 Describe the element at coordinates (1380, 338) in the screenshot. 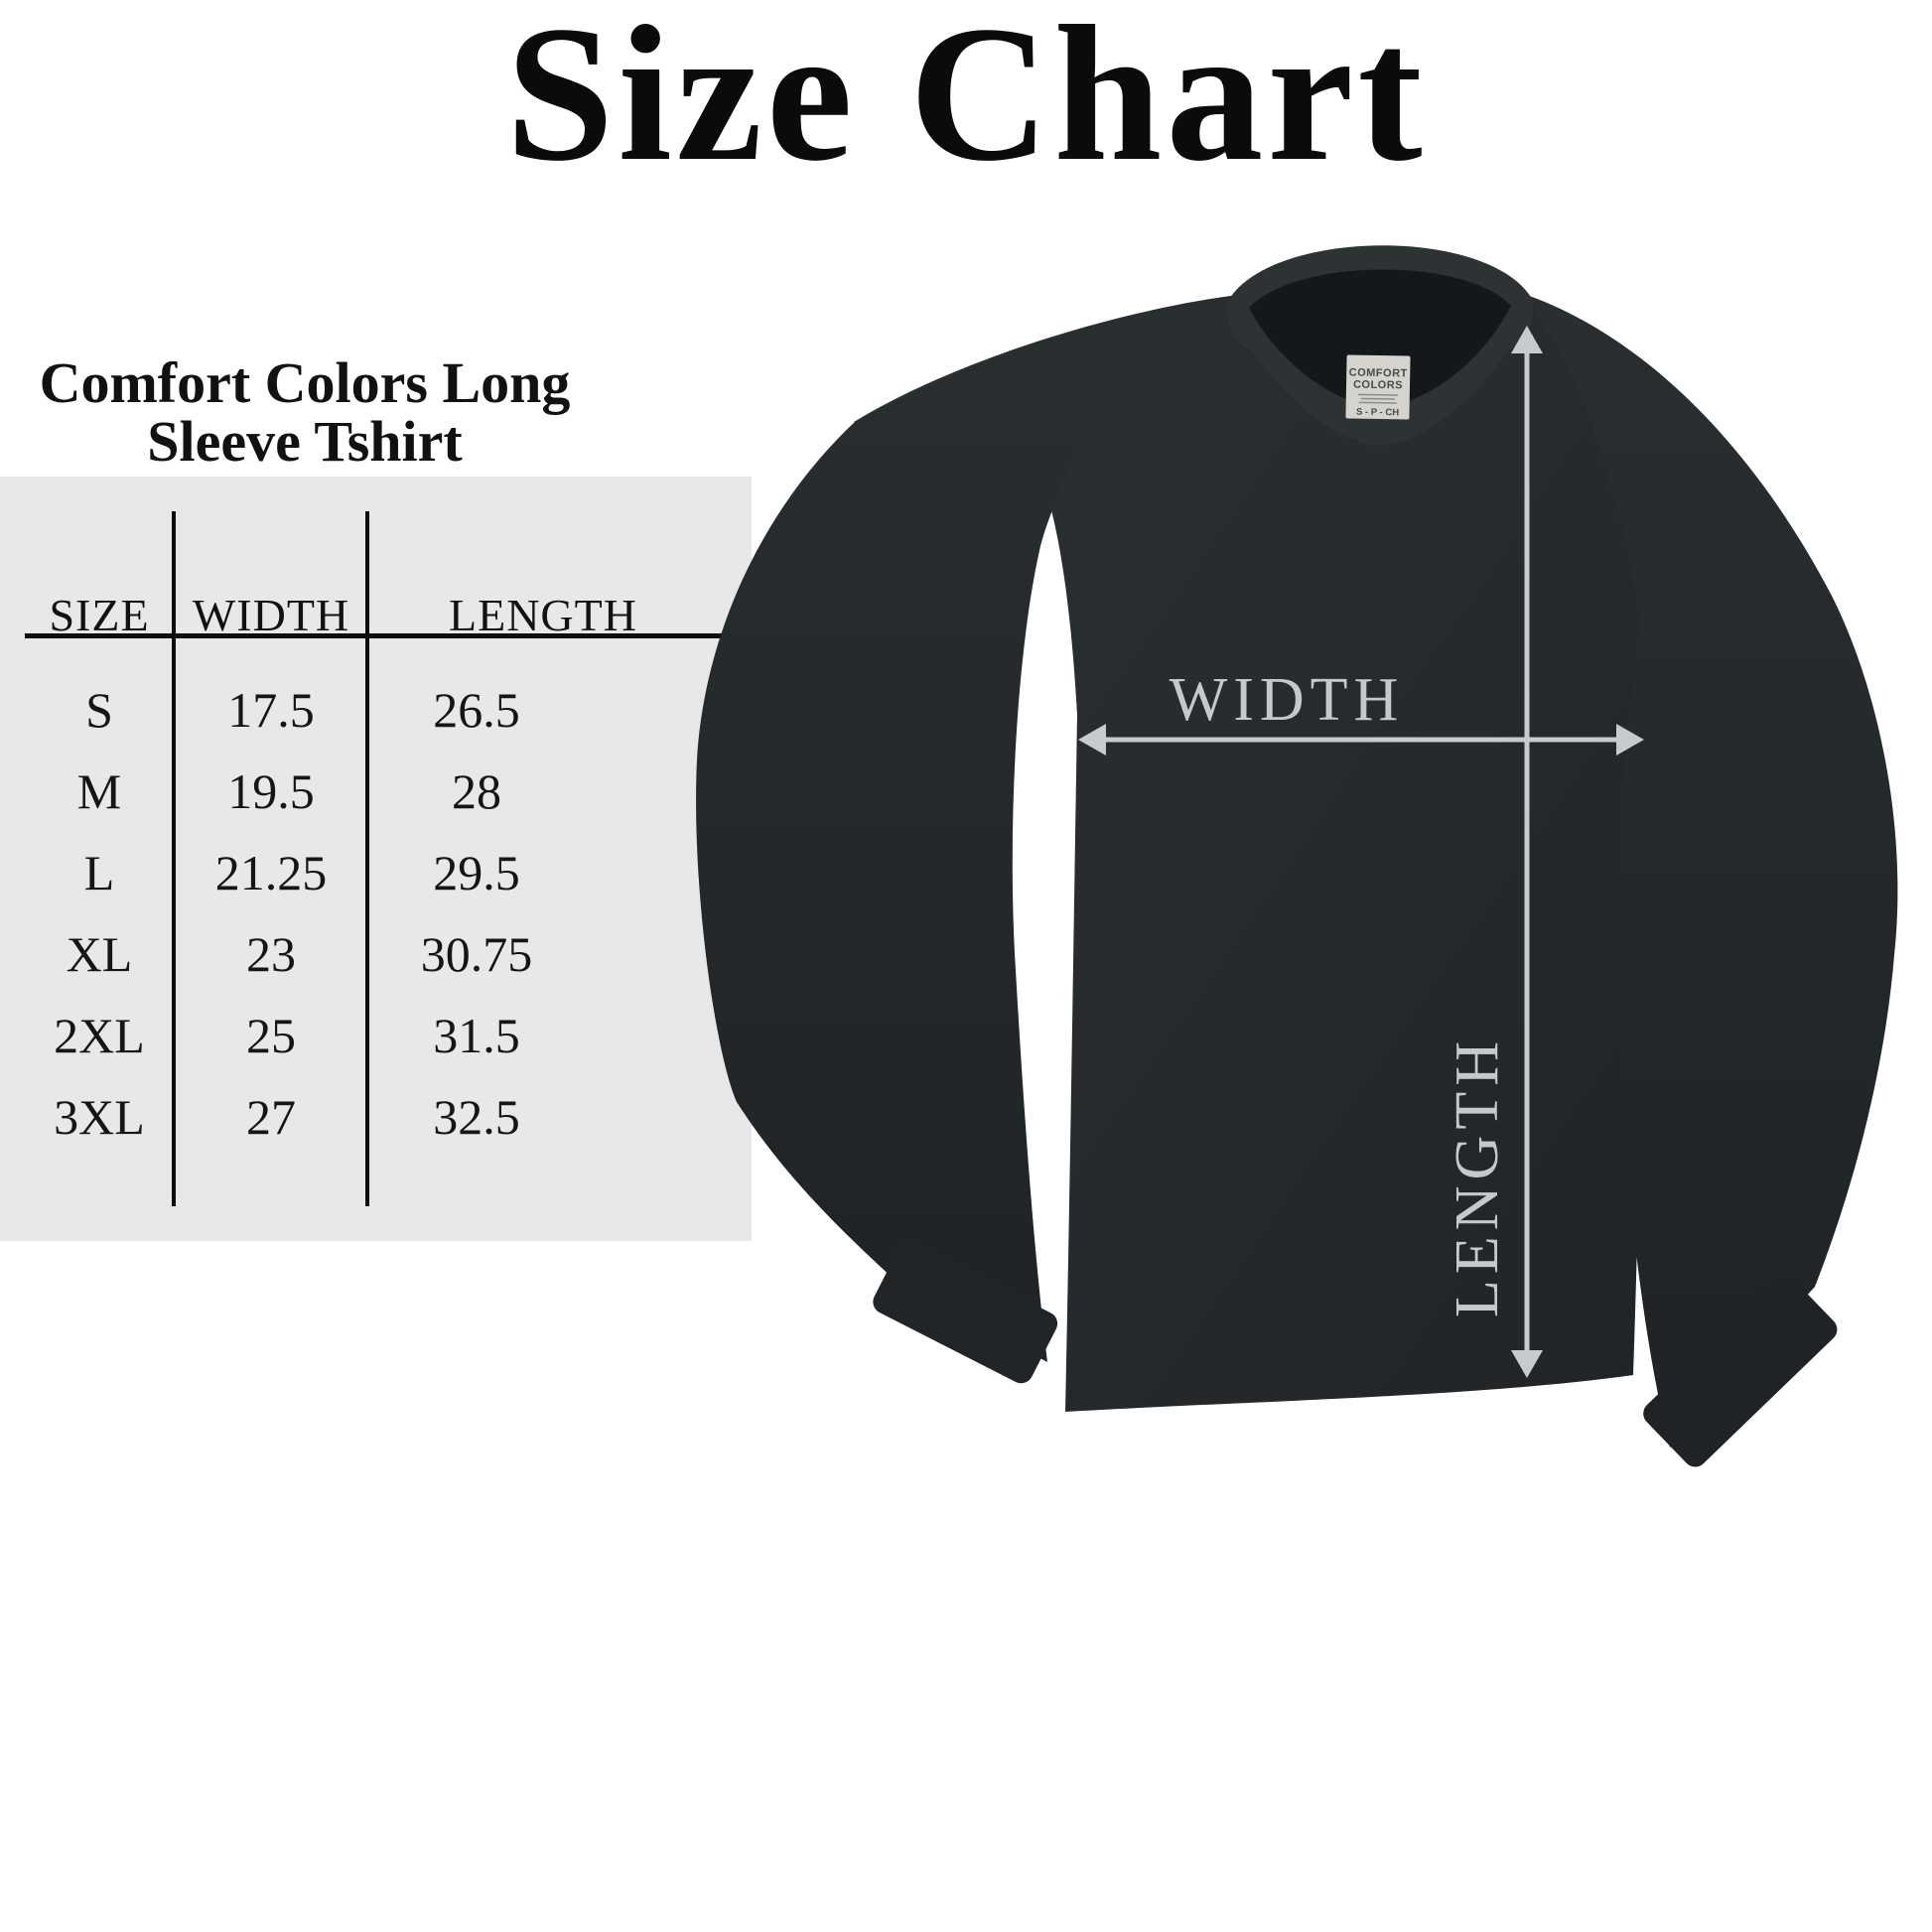

I see `tshirt-neck-opening` at that location.